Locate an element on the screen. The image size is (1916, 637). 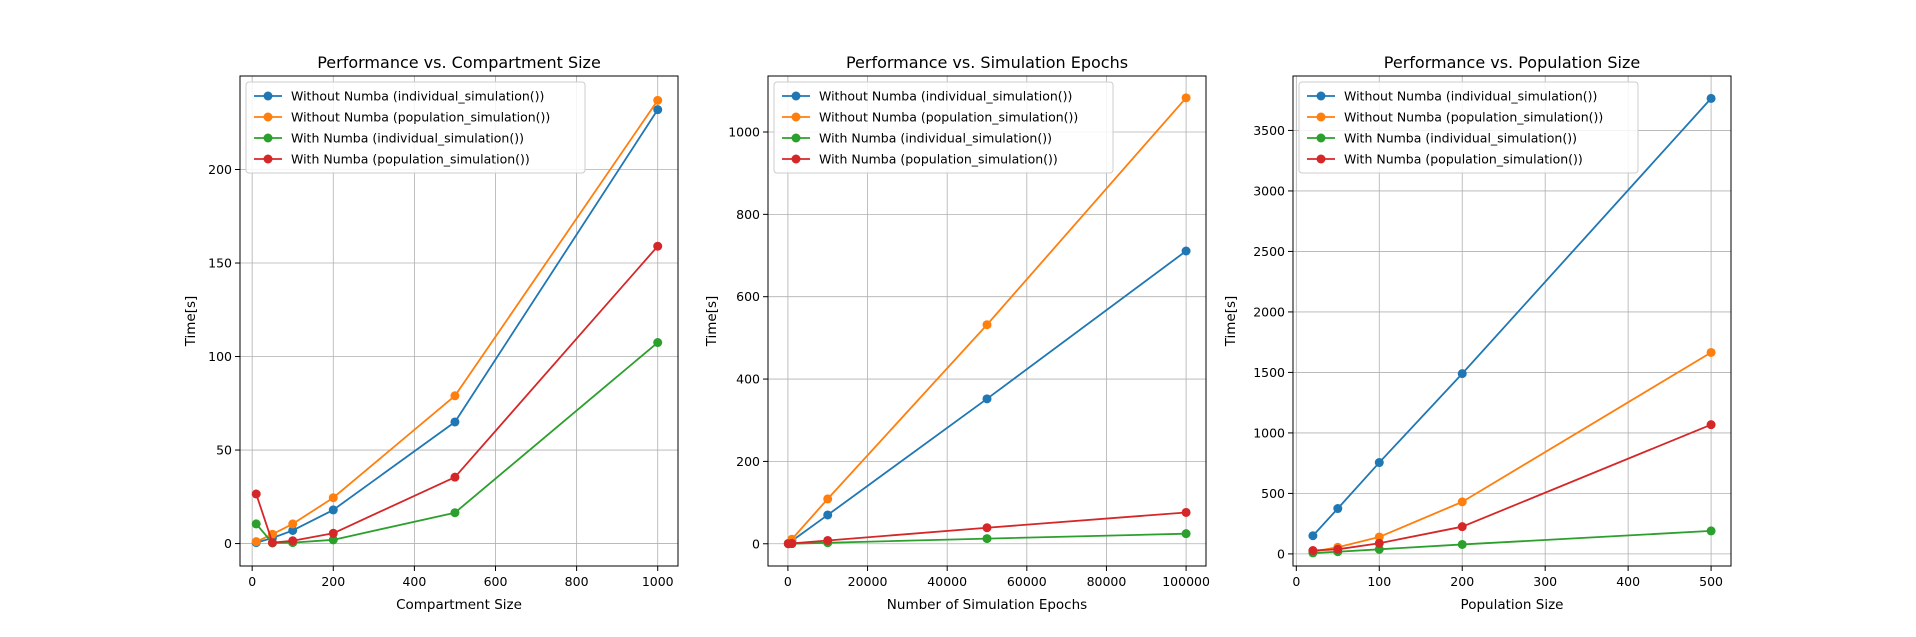
x-tick-label: 1000 is located at coordinates (658, 581).